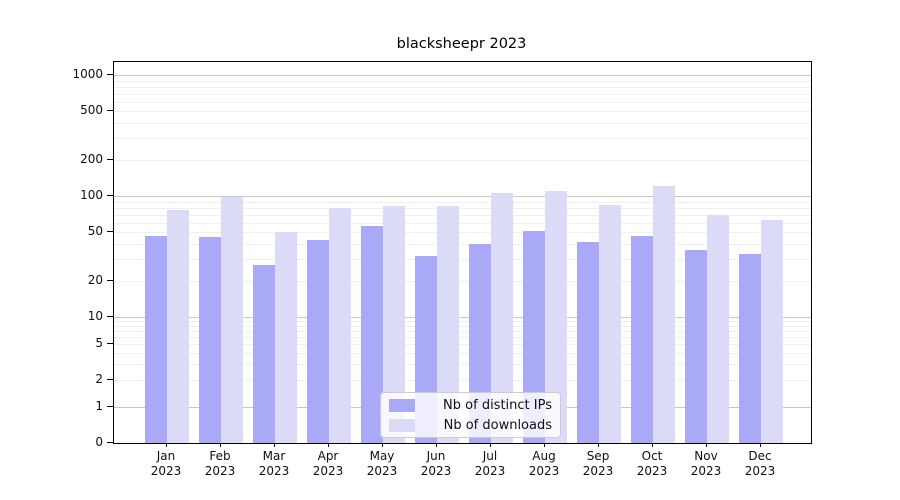  Describe the element at coordinates (652, 463) in the screenshot. I see `x-tick-label: Oct 2023` at that location.